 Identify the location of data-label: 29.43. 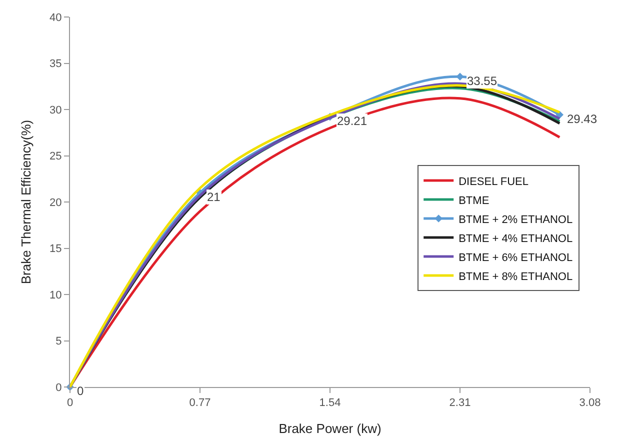
(582, 119).